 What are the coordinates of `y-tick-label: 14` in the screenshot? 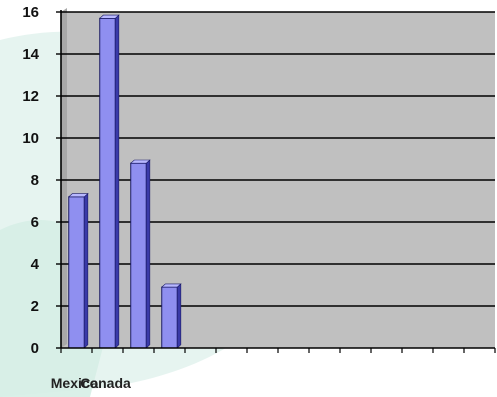 It's located at (30, 54).